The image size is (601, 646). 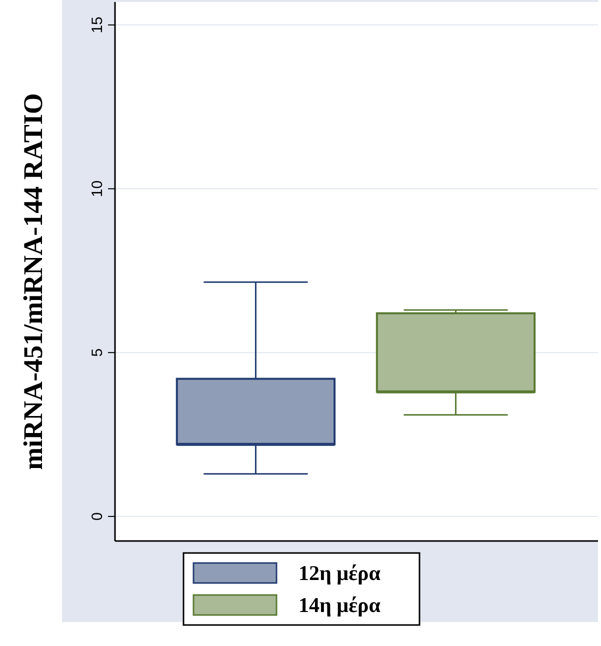 What do you see at coordinates (97, 516) in the screenshot?
I see `y-tick-label: 0` at bounding box center [97, 516].